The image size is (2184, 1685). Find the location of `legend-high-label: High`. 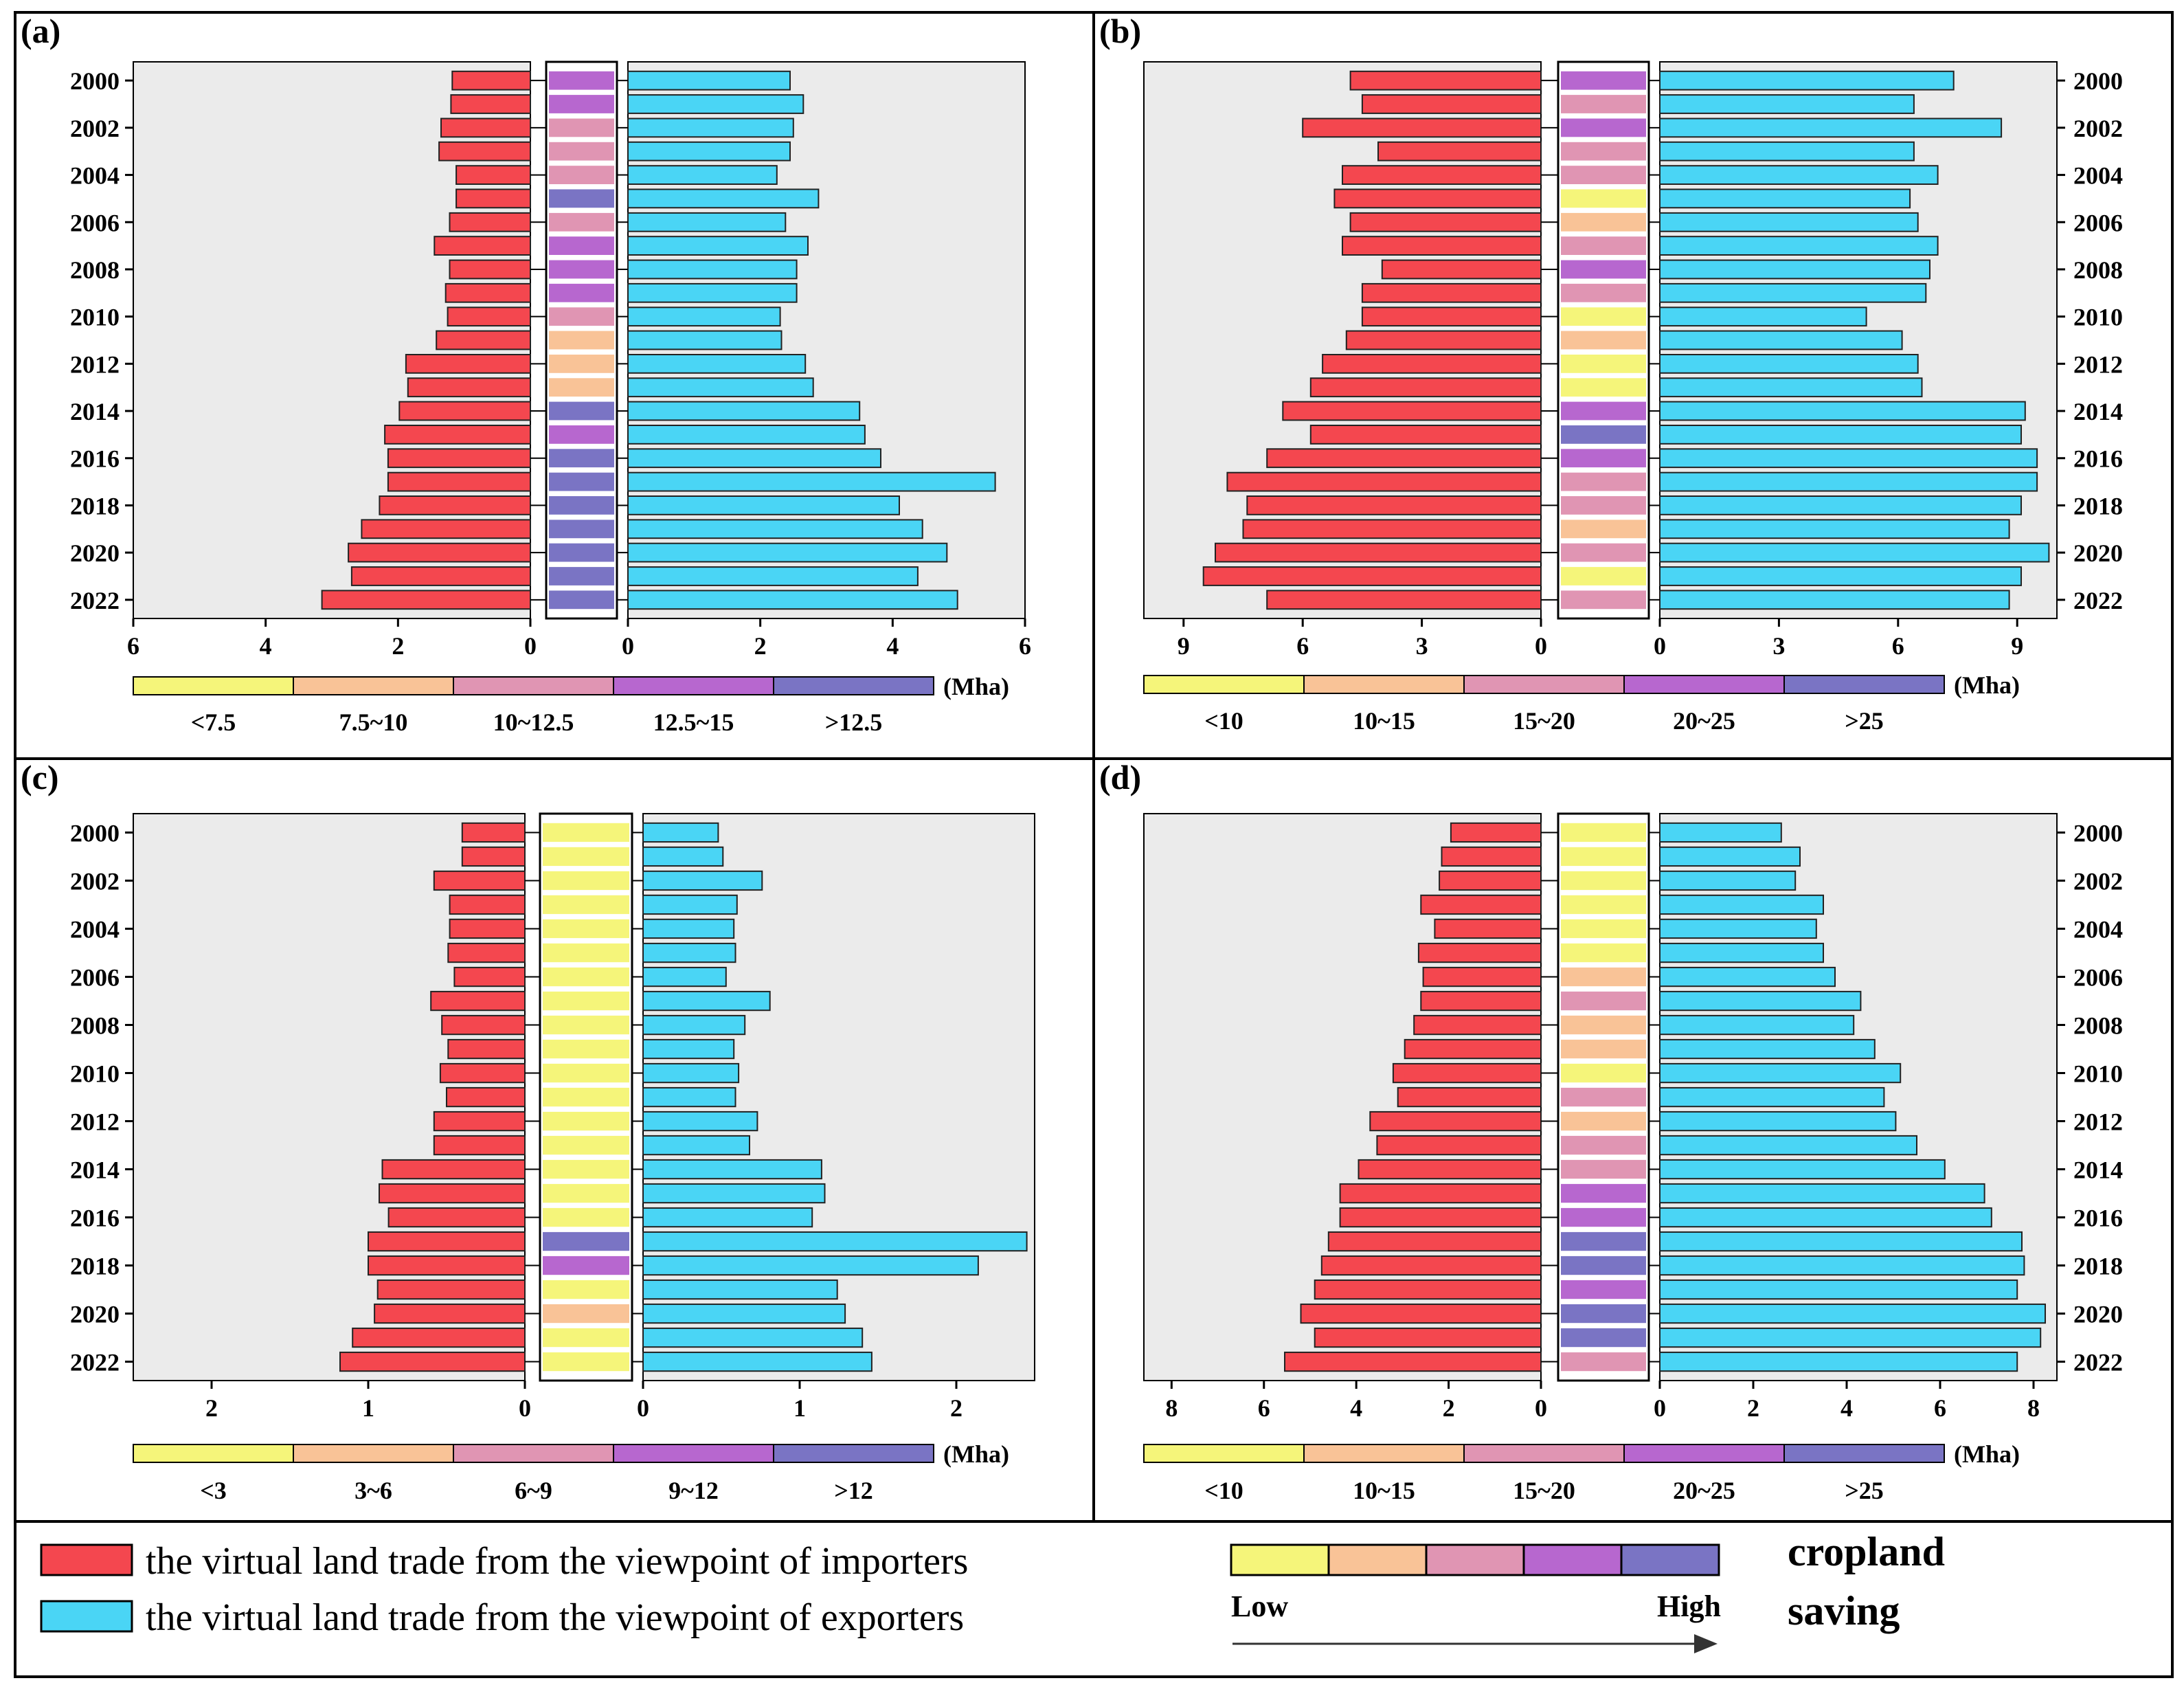

legend-high-label: High is located at coordinates (1689, 1606).